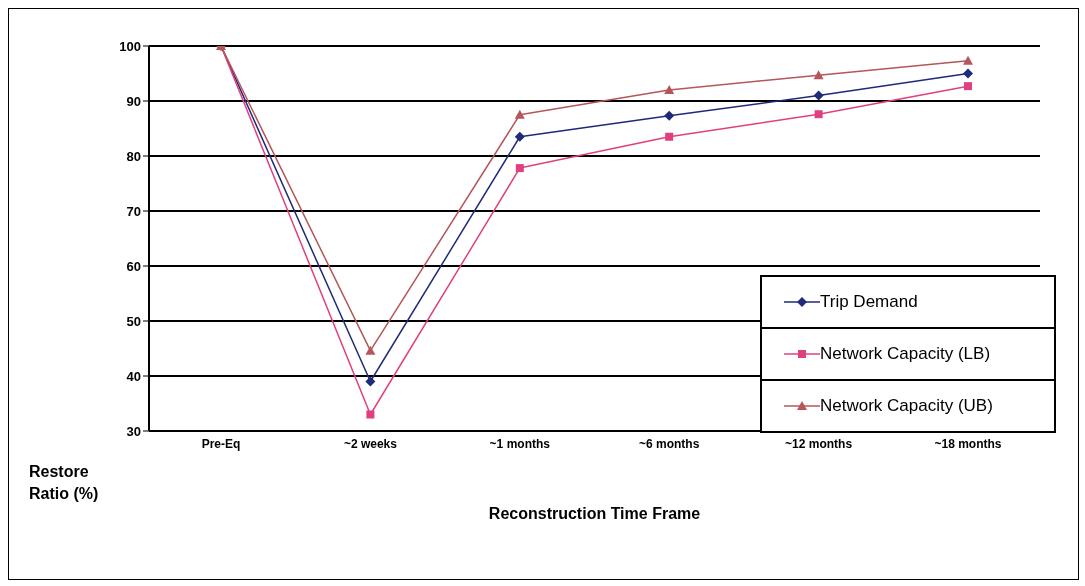 This screenshot has width=1085, height=586. Describe the element at coordinates (669, 443) in the screenshot. I see `x-tick-label: ~6 months` at that location.